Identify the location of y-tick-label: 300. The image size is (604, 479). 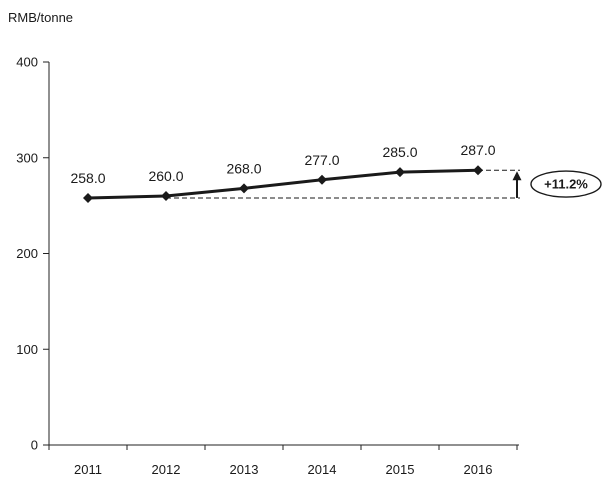
(27, 157).